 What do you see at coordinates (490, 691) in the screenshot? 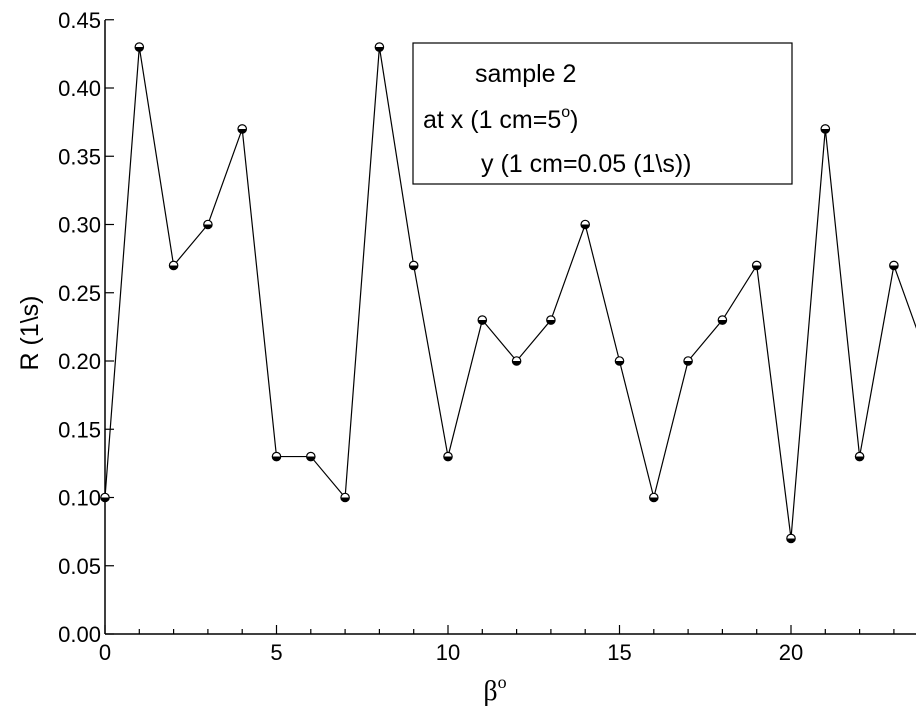
I see `x-axis-label-symbol: β` at bounding box center [490, 691].